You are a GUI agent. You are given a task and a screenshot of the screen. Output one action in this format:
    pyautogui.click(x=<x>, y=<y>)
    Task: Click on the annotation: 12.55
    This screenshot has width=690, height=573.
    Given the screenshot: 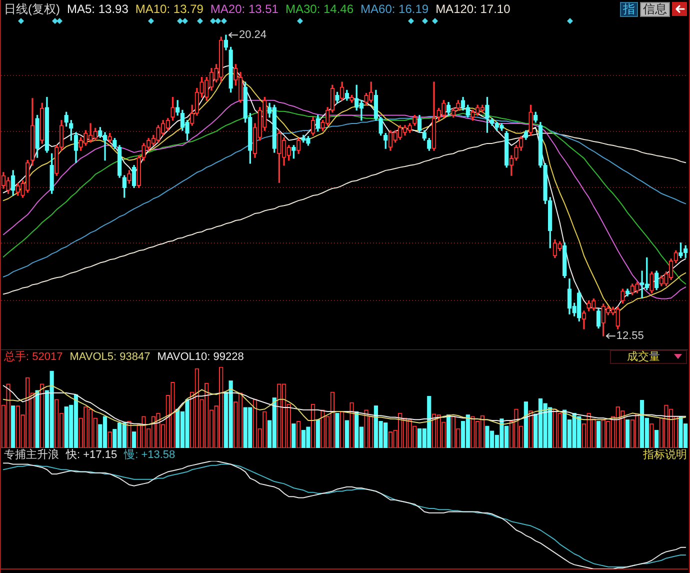 What is the action you would take?
    pyautogui.click(x=630, y=336)
    